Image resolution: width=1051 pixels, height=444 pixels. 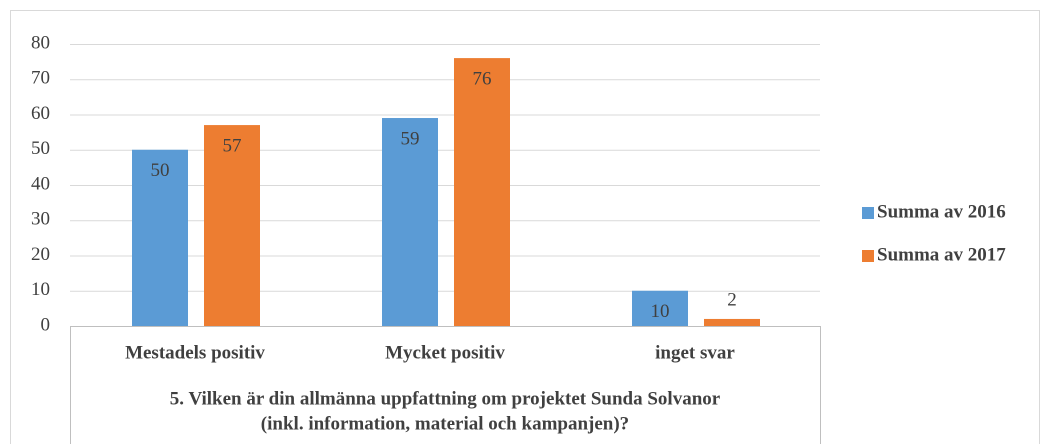 I want to click on data-label: 59, so click(x=410, y=138).